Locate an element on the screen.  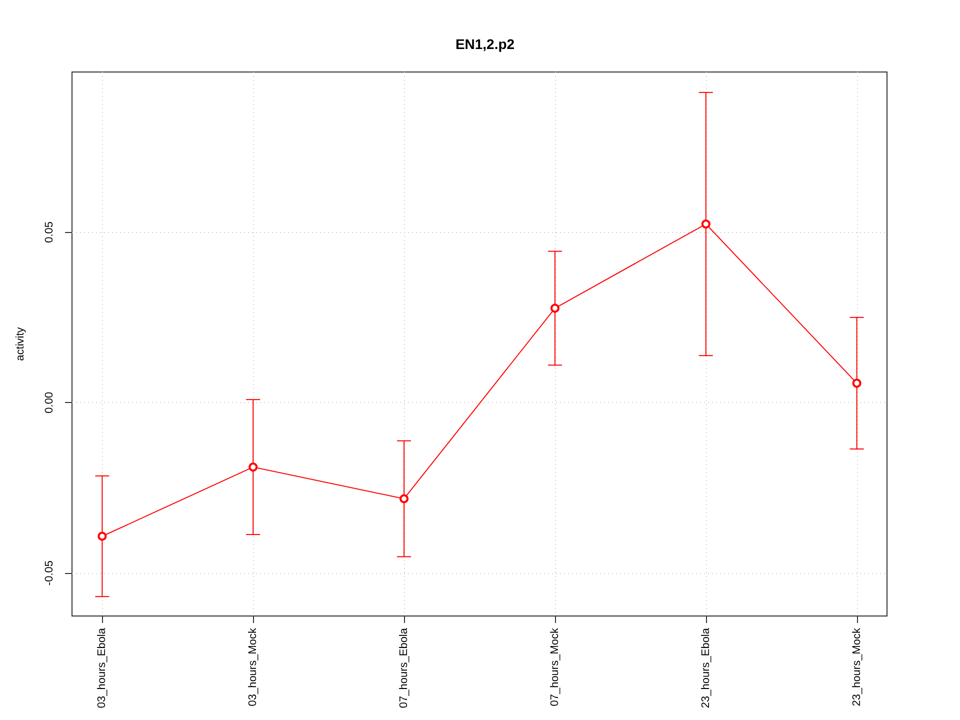
x-tick-label: 07_hours_Ebola is located at coordinates (404, 667).